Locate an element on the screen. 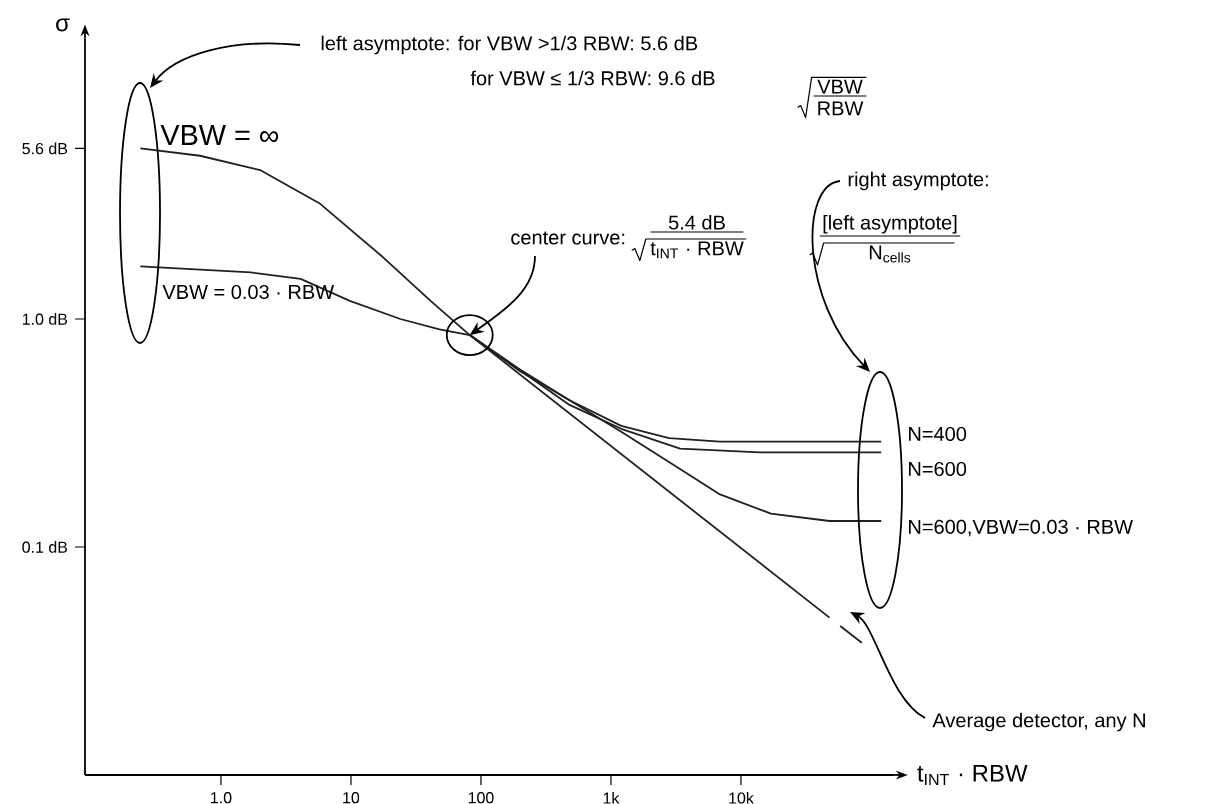 Image resolution: width=1212 pixels, height=804 pixels. annotation: [left asymptote] is located at coordinates (890, 224).